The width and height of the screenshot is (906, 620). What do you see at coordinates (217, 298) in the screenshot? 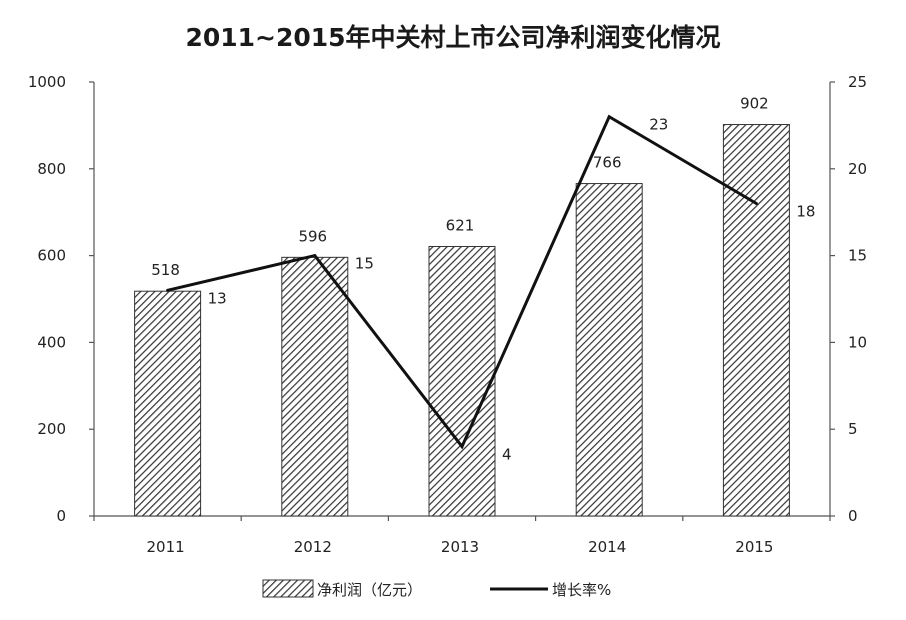
I see `line-label-2011: 13` at bounding box center [217, 298].